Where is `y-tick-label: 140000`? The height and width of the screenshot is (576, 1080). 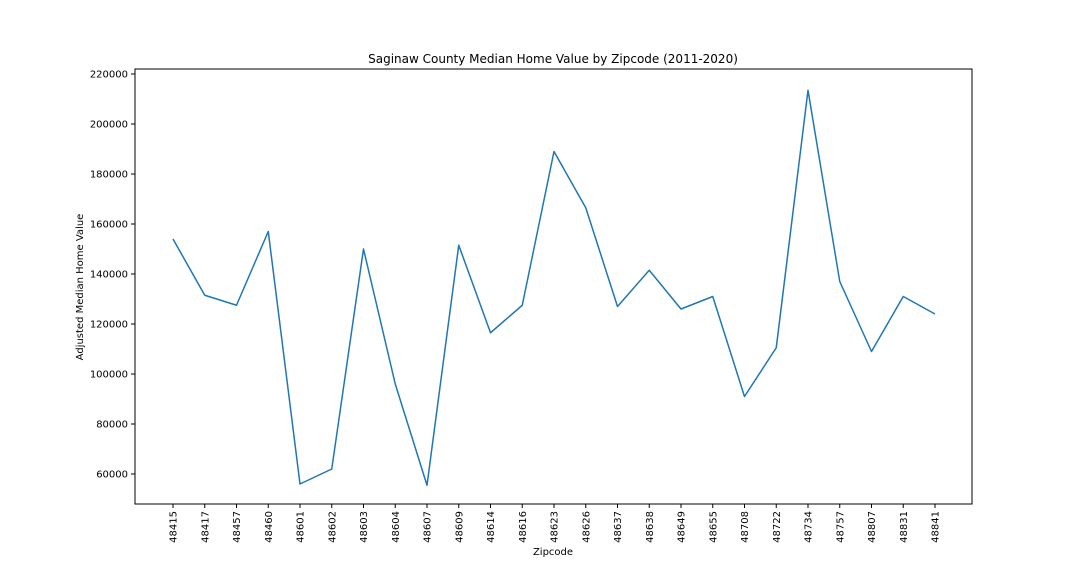 y-tick-label: 140000 is located at coordinates (109, 275).